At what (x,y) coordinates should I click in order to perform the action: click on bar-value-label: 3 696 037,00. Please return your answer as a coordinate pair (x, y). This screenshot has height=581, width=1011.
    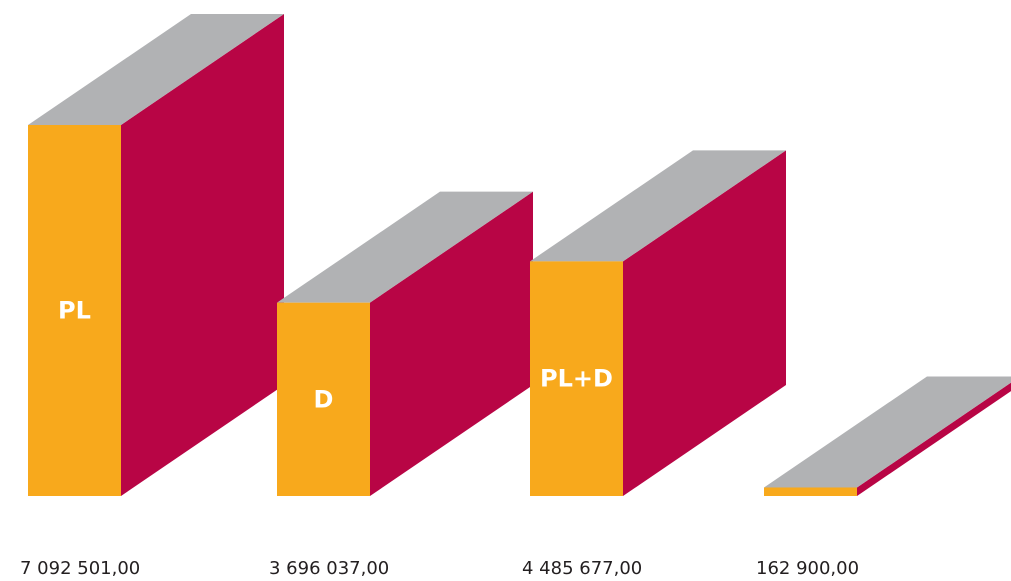
    Looking at the image, I should click on (329, 568).